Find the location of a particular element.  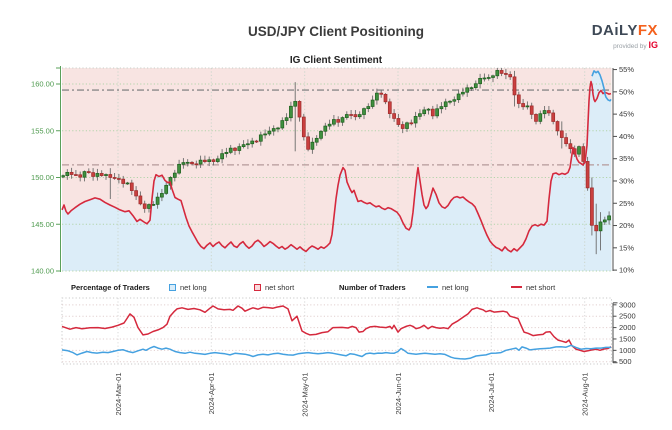

count-axis: 500 1000 1500 2000 2500 3000 is located at coordinates (624, 333).